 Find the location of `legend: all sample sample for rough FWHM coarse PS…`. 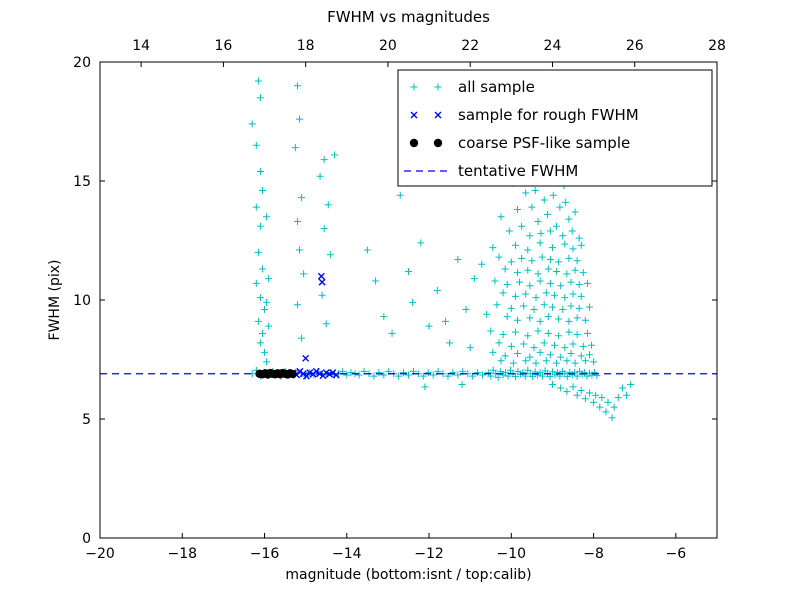

legend: all sample sample for rough FWHM coarse PS… is located at coordinates (555, 128).